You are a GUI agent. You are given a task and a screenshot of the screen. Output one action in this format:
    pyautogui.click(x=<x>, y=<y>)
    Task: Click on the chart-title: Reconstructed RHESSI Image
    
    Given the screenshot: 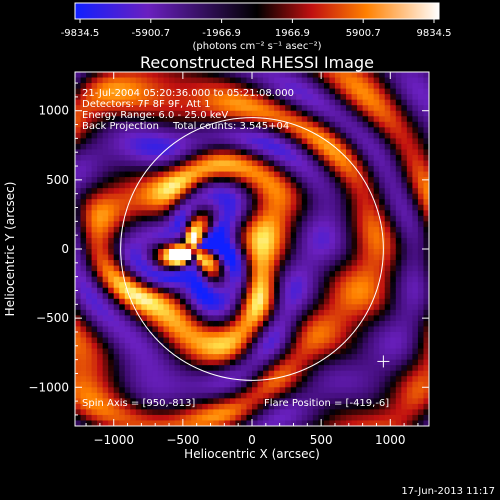 What is the action you would take?
    pyautogui.click(x=257, y=62)
    